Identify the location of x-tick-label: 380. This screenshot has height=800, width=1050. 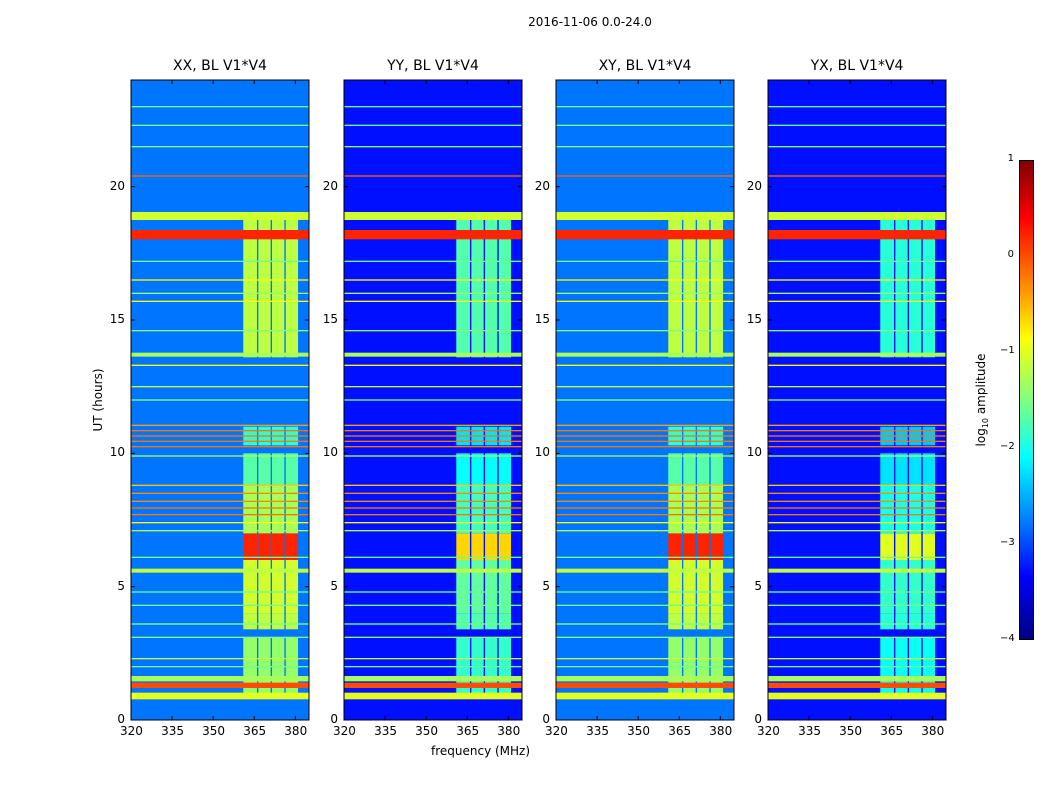
(933, 731).